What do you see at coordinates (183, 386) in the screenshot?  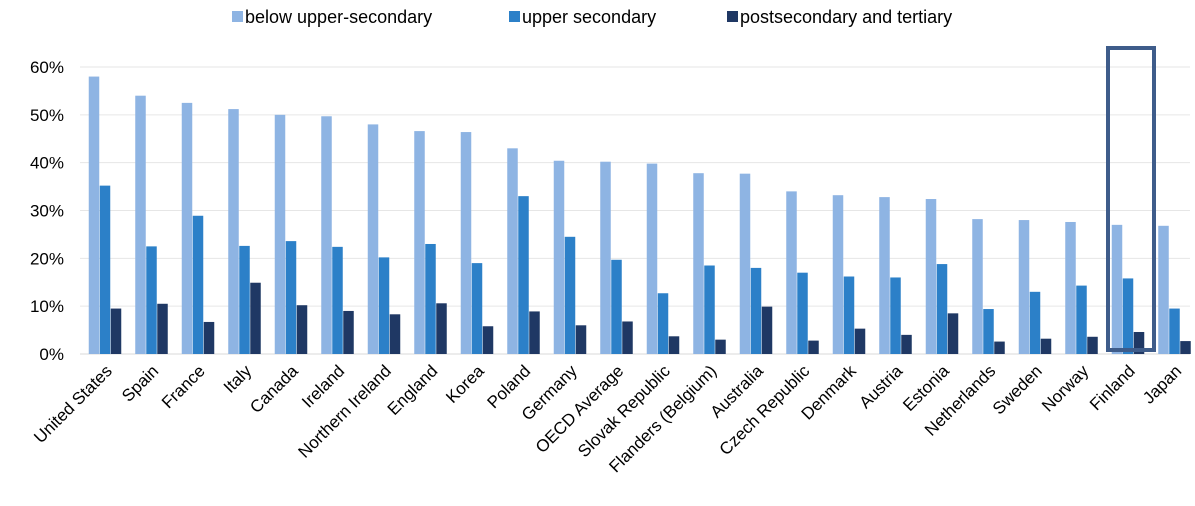 I see `x-tick-label: France` at bounding box center [183, 386].